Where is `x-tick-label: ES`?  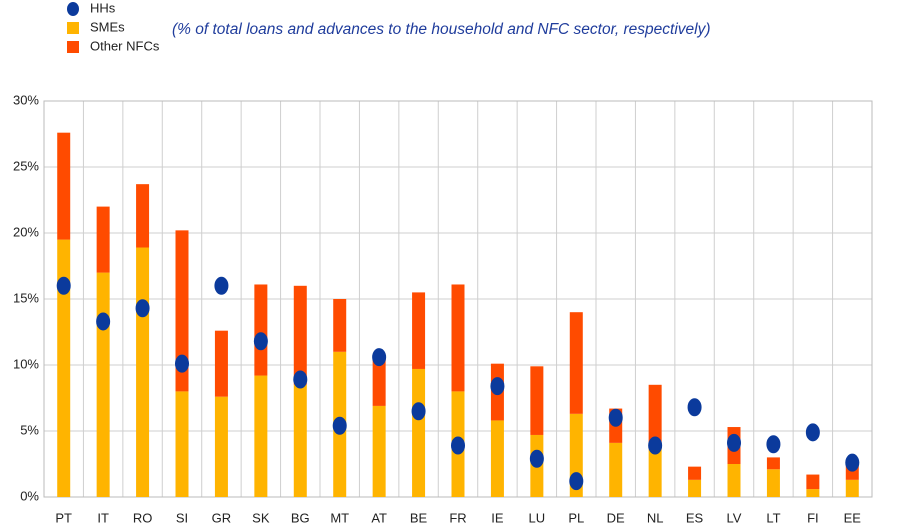
x-tick-label: ES is located at coordinates (695, 517).